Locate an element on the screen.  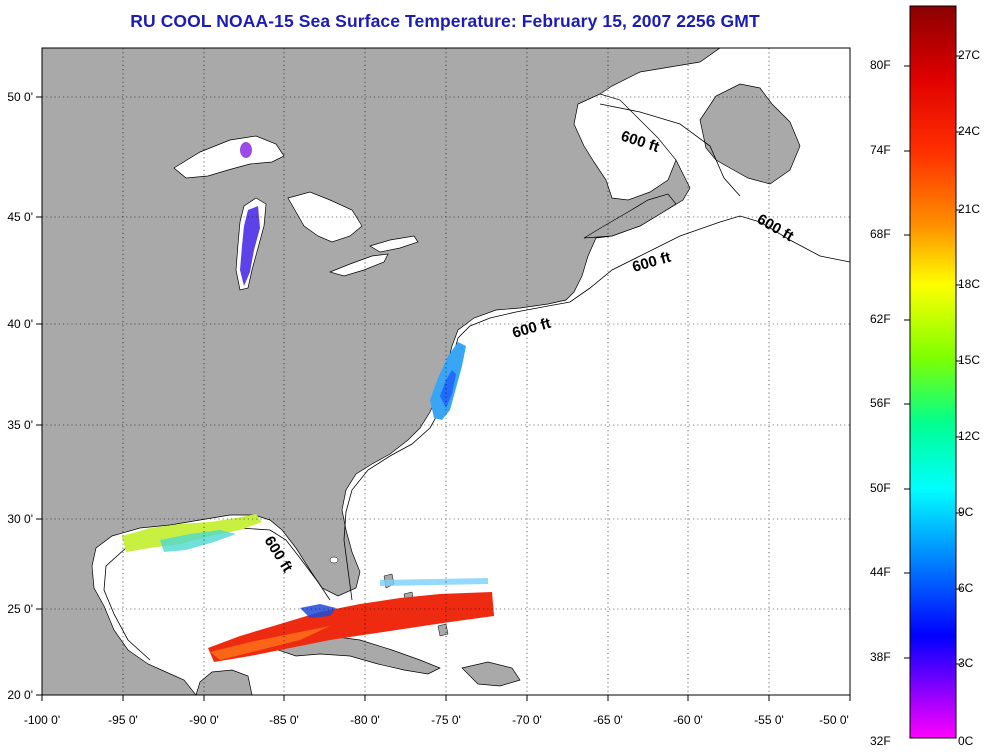
colorbar-label-fahrenheit: 38F is located at coordinates (880, 657).